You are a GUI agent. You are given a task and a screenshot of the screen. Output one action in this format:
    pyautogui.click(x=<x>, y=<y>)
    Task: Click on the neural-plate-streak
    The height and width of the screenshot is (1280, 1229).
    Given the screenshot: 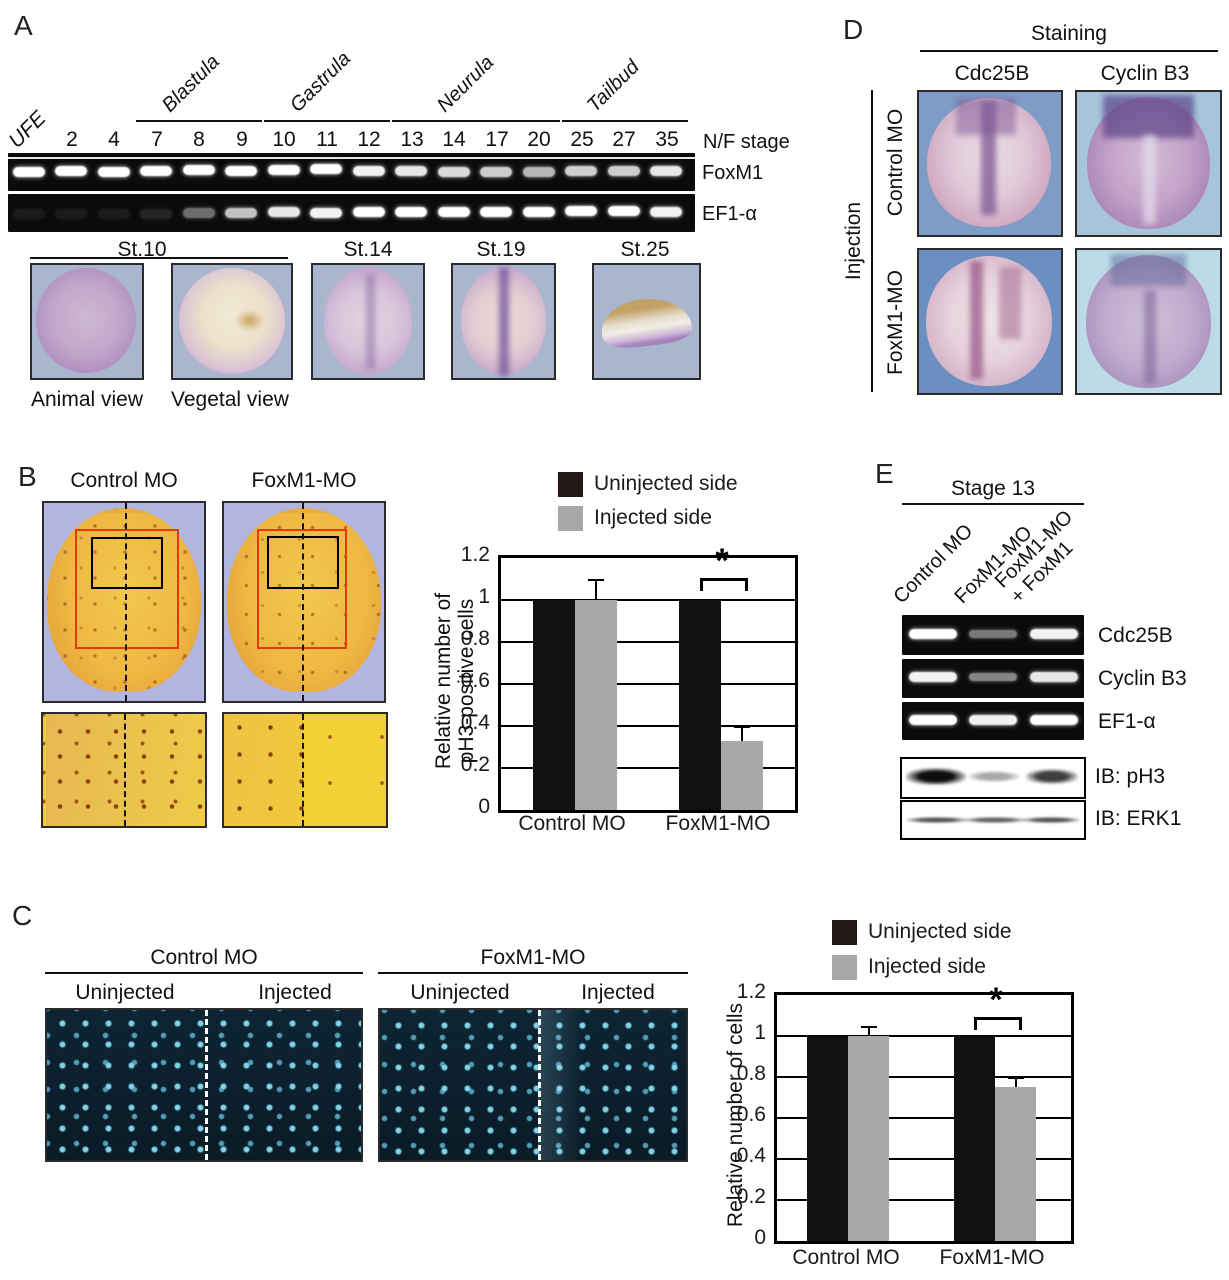 What is the action you would take?
    pyautogui.click(x=370, y=321)
    